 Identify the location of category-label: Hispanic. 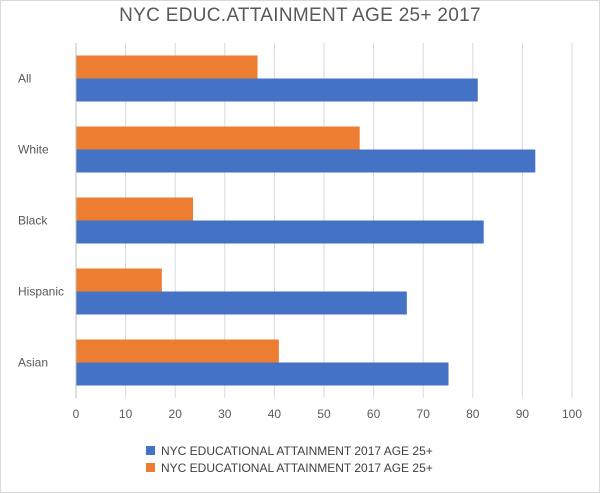
(41, 292).